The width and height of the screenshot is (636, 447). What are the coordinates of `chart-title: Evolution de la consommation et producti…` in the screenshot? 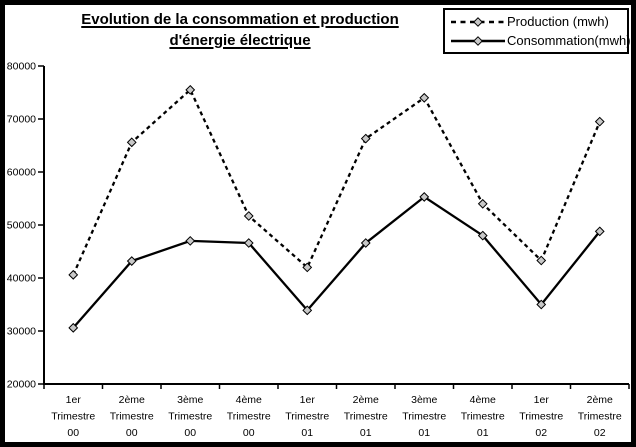 It's located at (240, 30).